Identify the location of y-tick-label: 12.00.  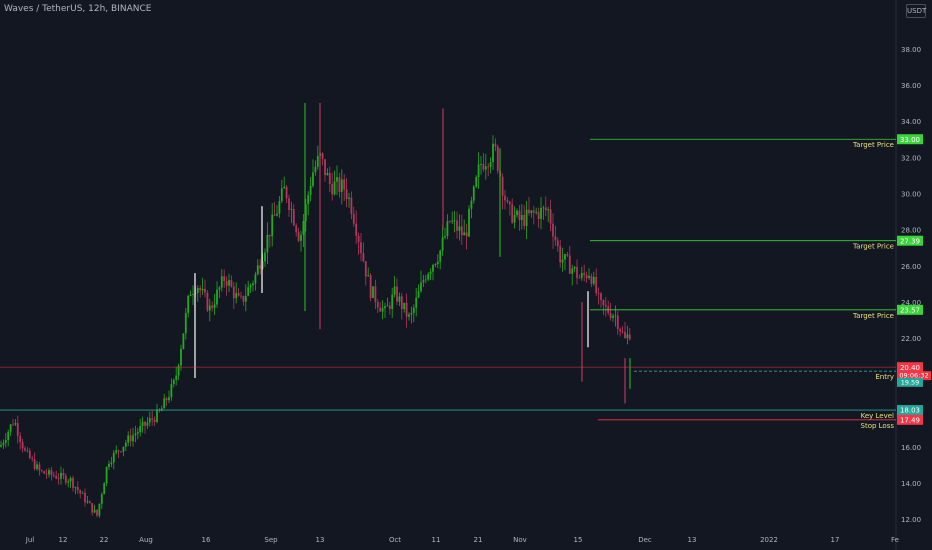
(911, 520).